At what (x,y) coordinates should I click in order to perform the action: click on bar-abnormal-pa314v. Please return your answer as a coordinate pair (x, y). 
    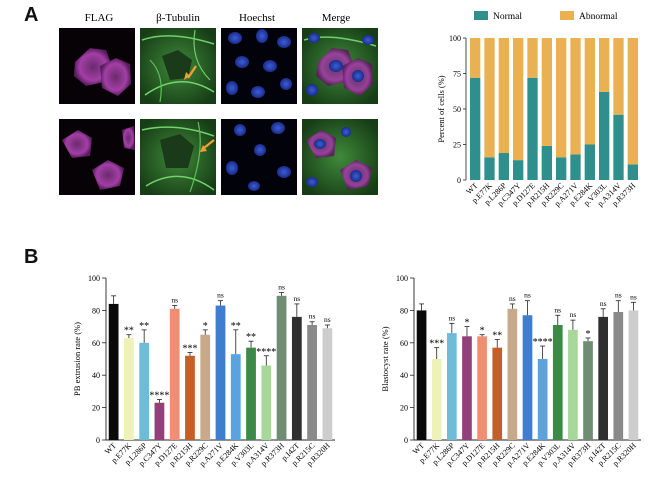
    Looking at the image, I should click on (618, 76).